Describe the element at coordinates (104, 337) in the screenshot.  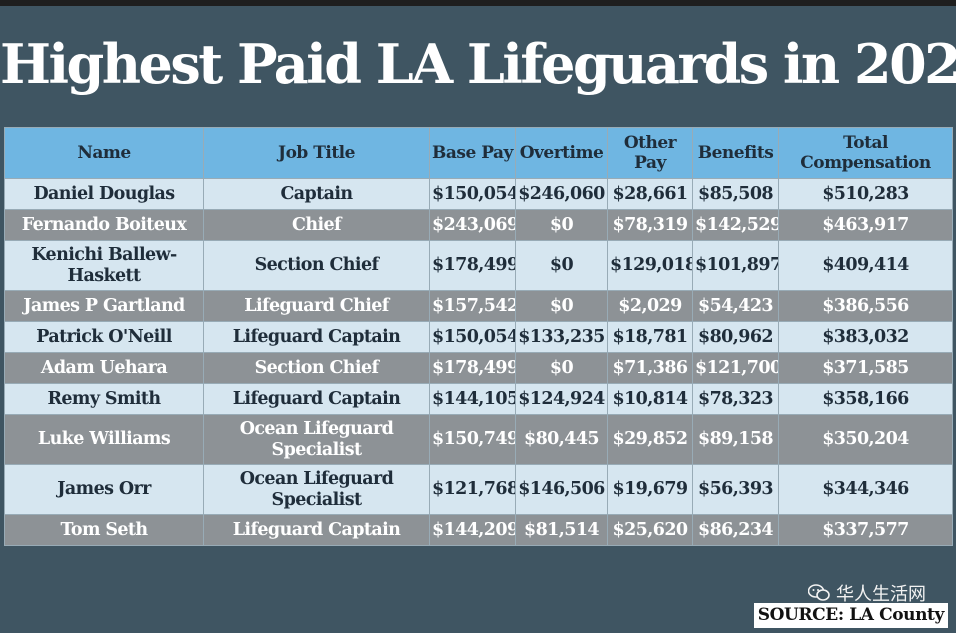
I see `name-cell: Patrick O'Neill` at that location.